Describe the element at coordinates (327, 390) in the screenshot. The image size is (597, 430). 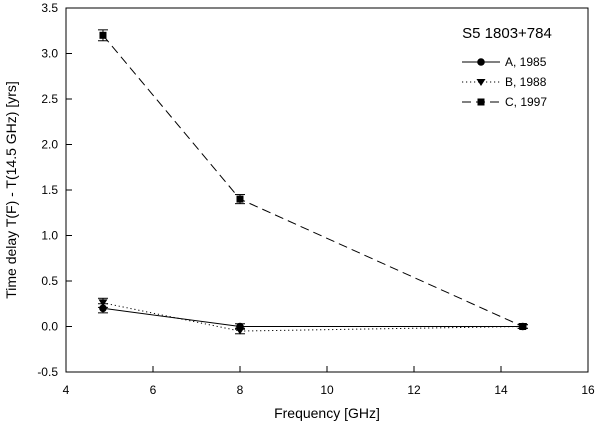
I see `x-tick-label: 10` at that location.